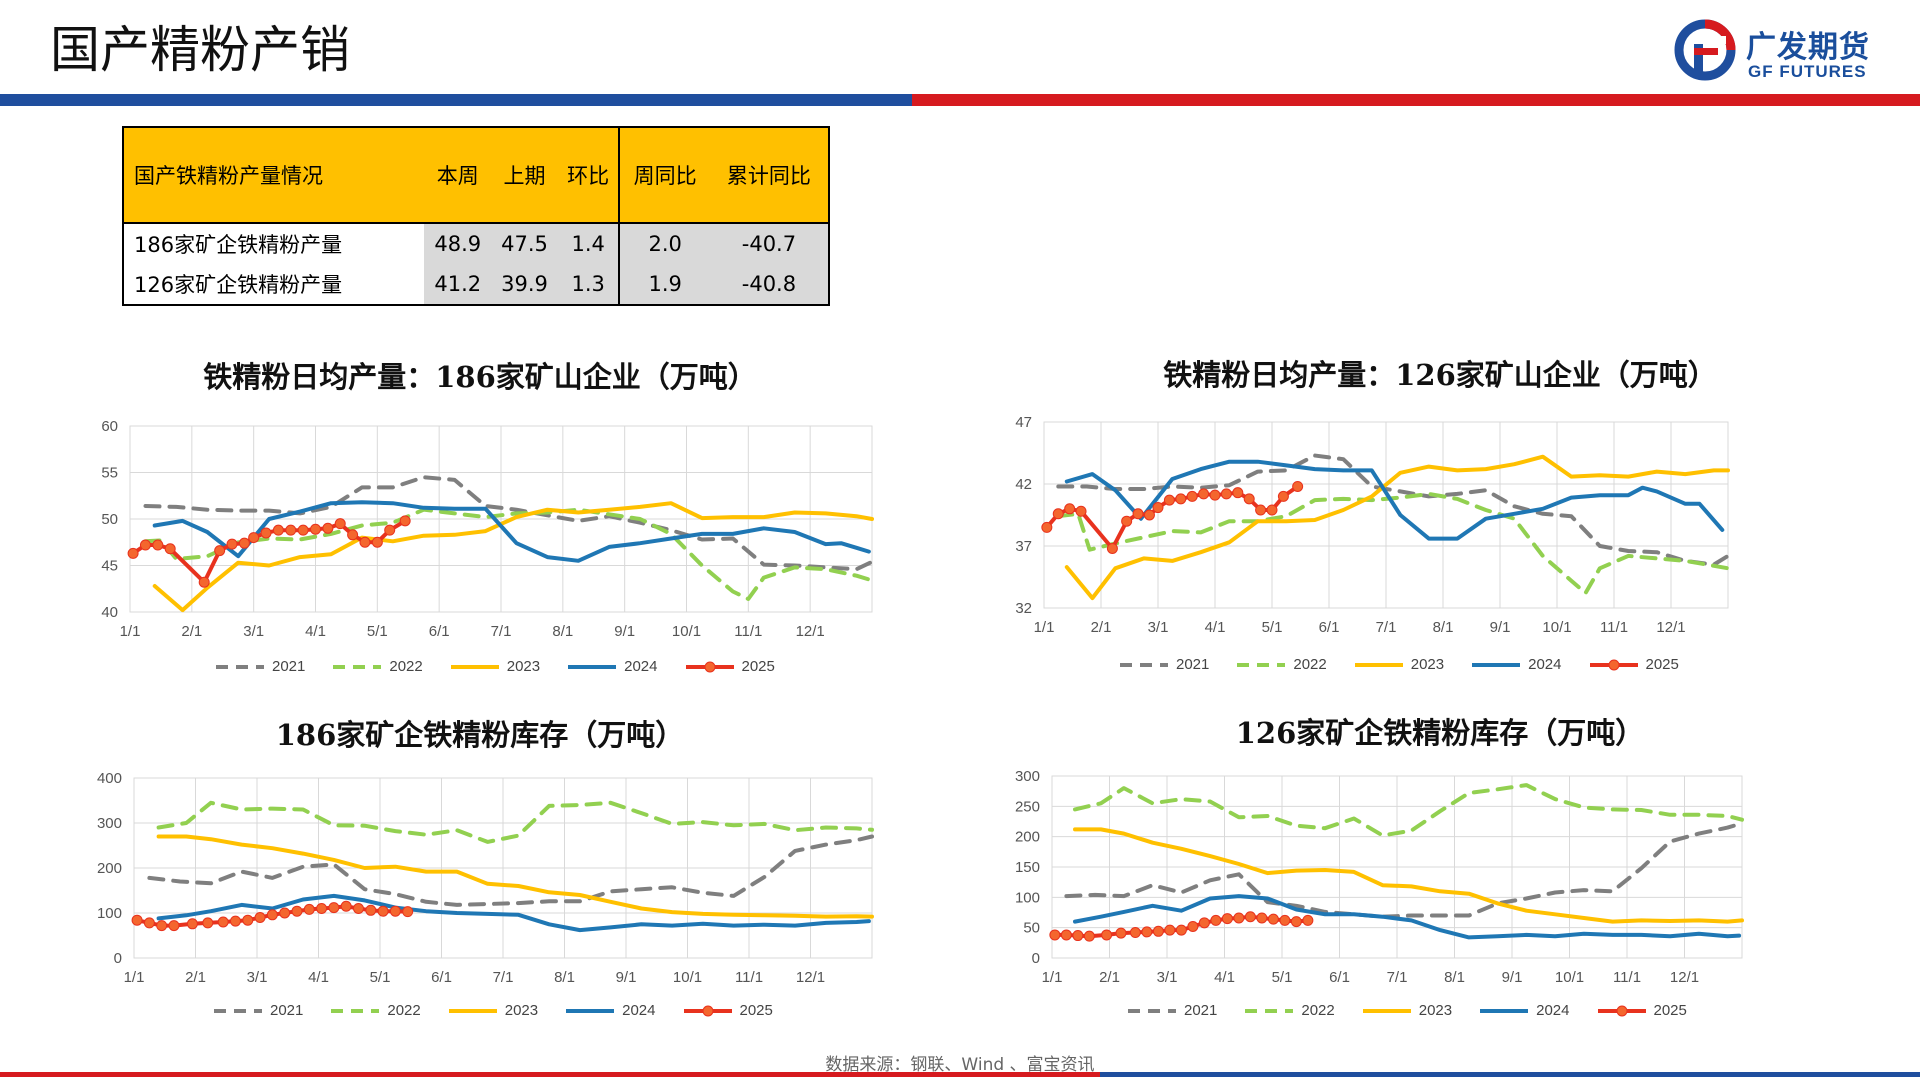 Image resolution: width=1920 pixels, height=1080 pixels. I want to click on table-cell: 126家矿企铁精粉产量, so click(274, 284).